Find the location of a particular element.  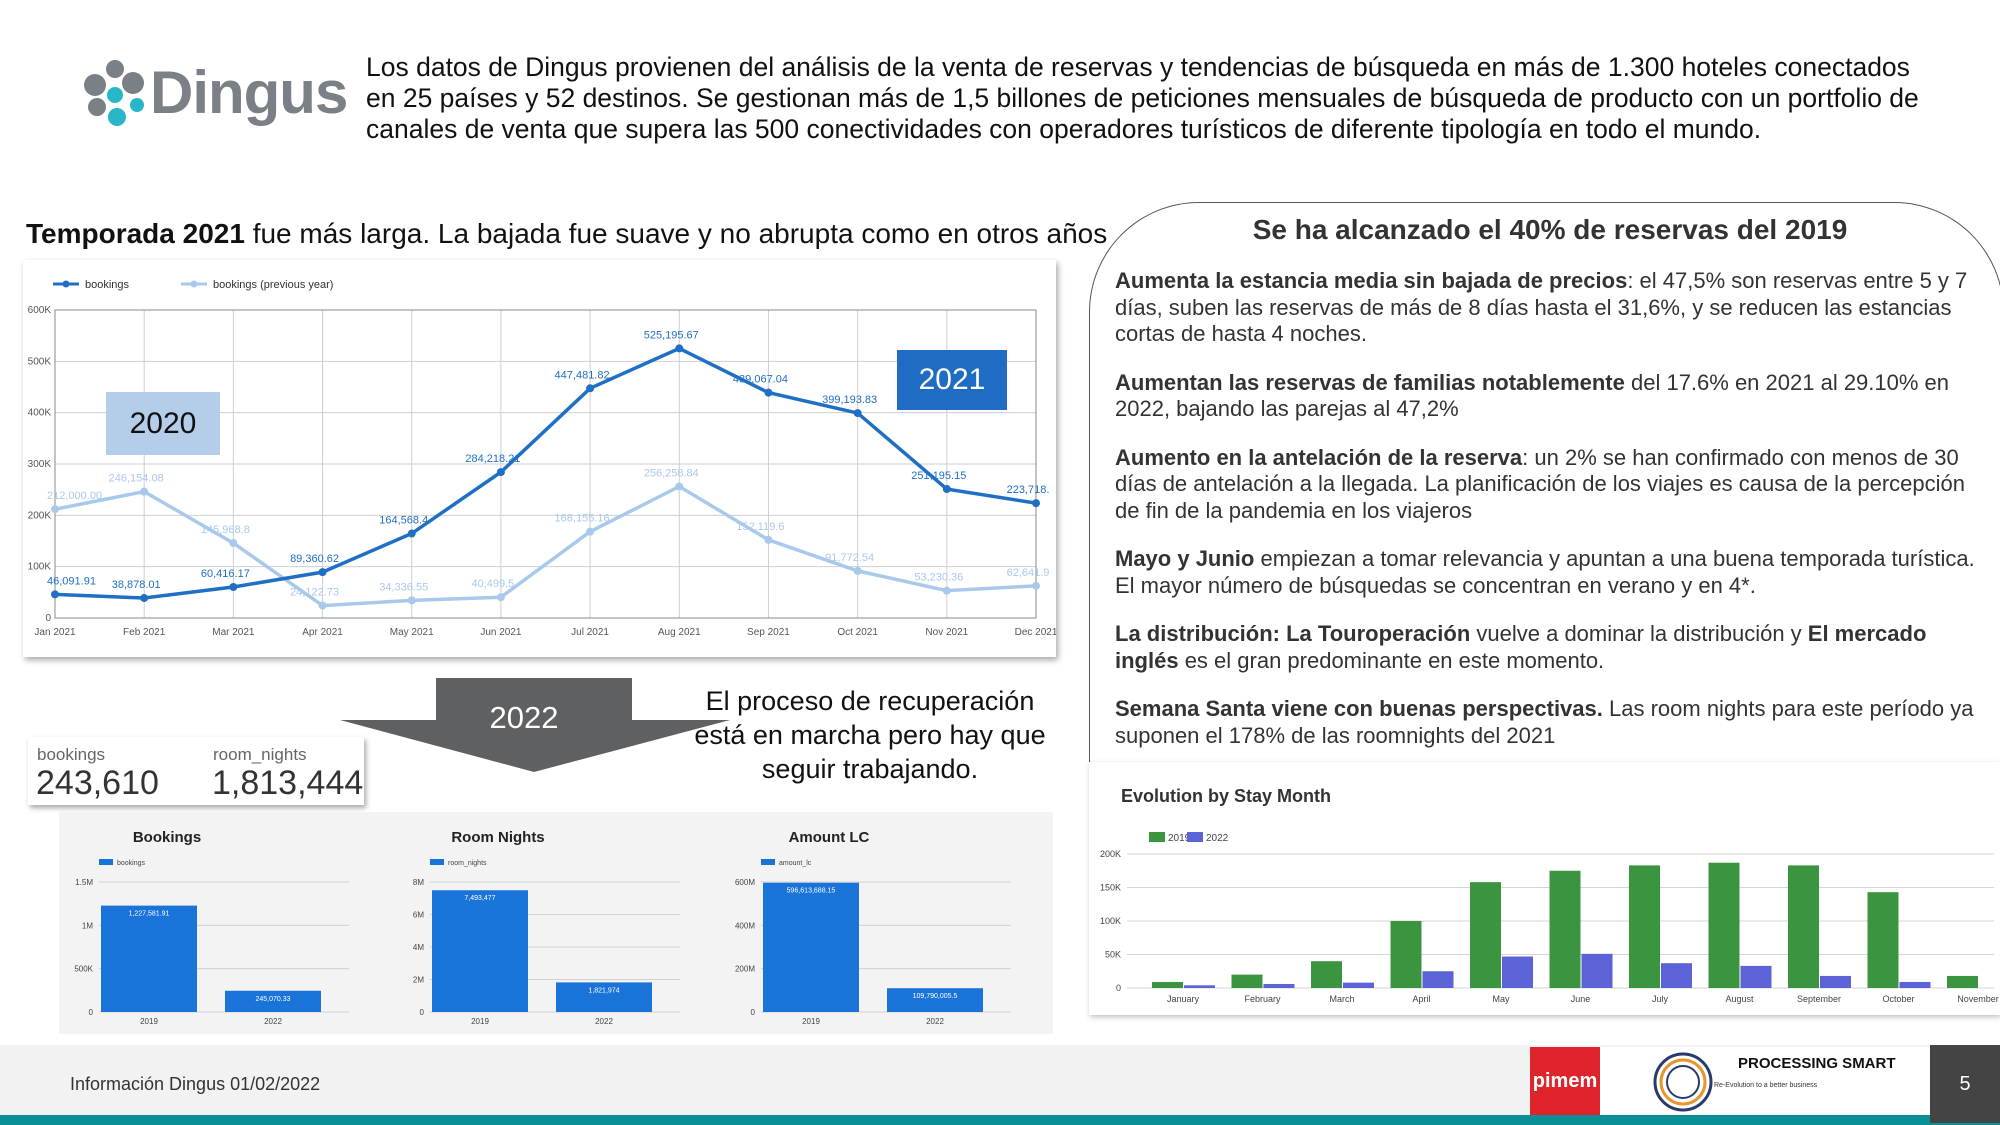

bar-value-label: 245,070.33 is located at coordinates (272, 999).